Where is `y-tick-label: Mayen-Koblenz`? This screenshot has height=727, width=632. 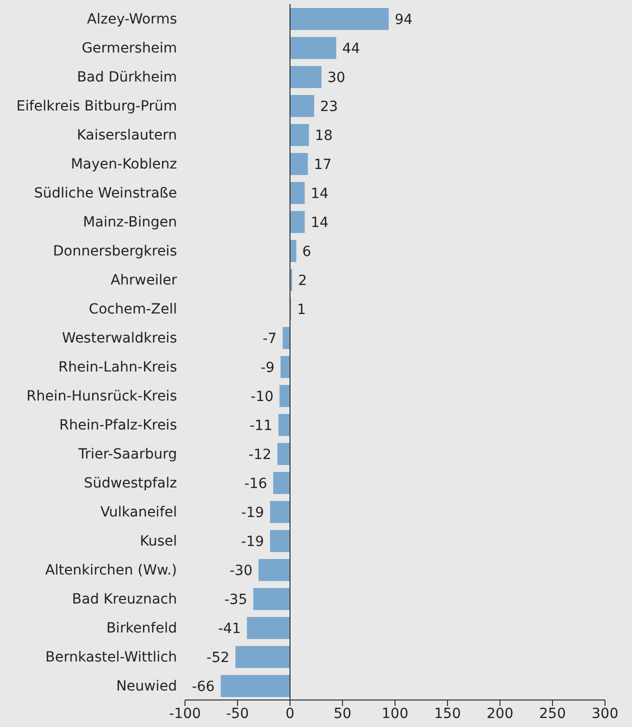 y-tick-label: Mayen-Koblenz is located at coordinates (123, 164).